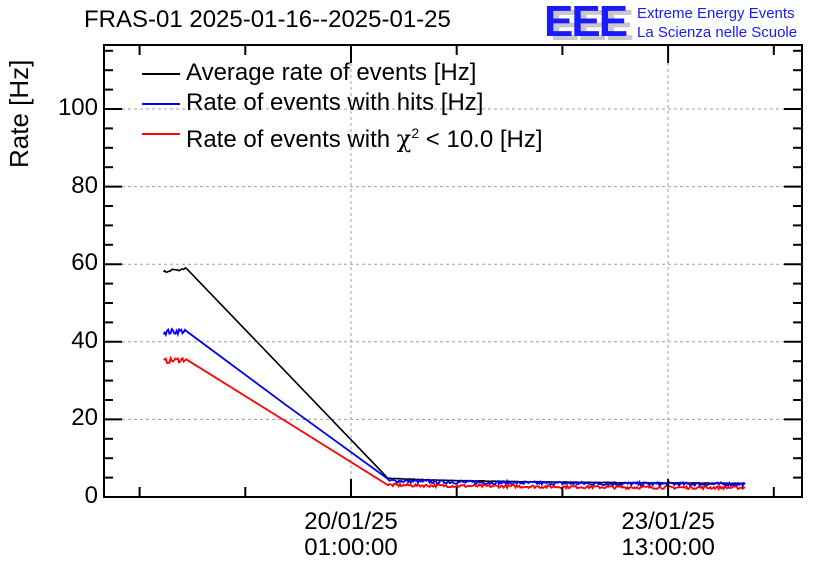  What do you see at coordinates (91, 495) in the screenshot?
I see `y-tick-label: 0` at bounding box center [91, 495].